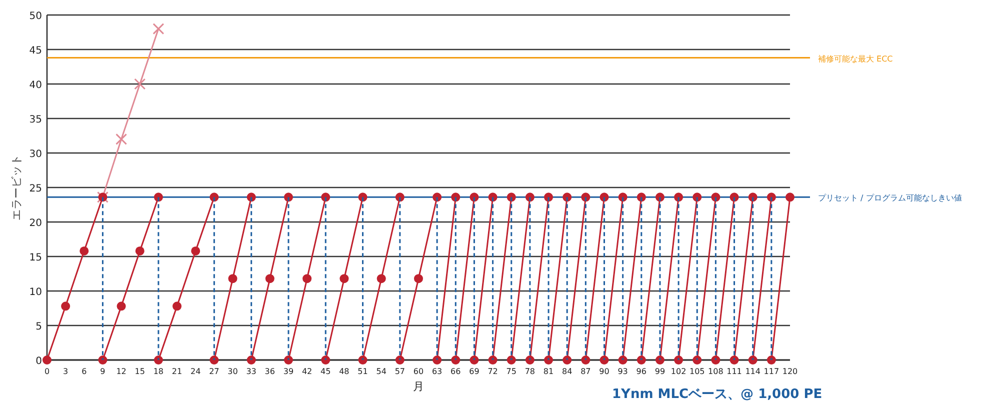  Describe the element at coordinates (35, 154) in the screenshot. I see `y-tick-label: 30` at that location.